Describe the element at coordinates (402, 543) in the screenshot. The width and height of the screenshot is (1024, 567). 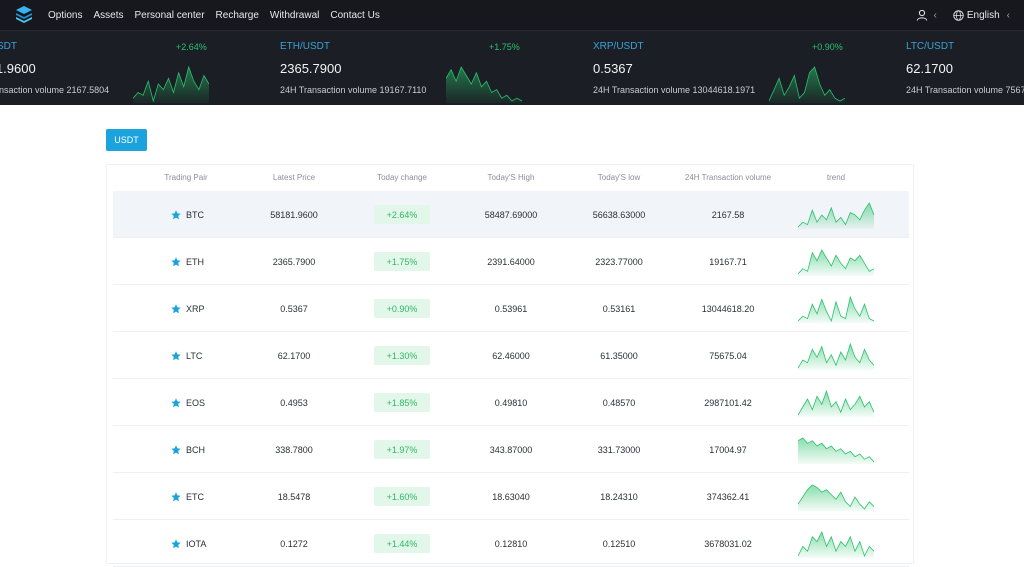
I see `change-badge: +1.44%` at that location.